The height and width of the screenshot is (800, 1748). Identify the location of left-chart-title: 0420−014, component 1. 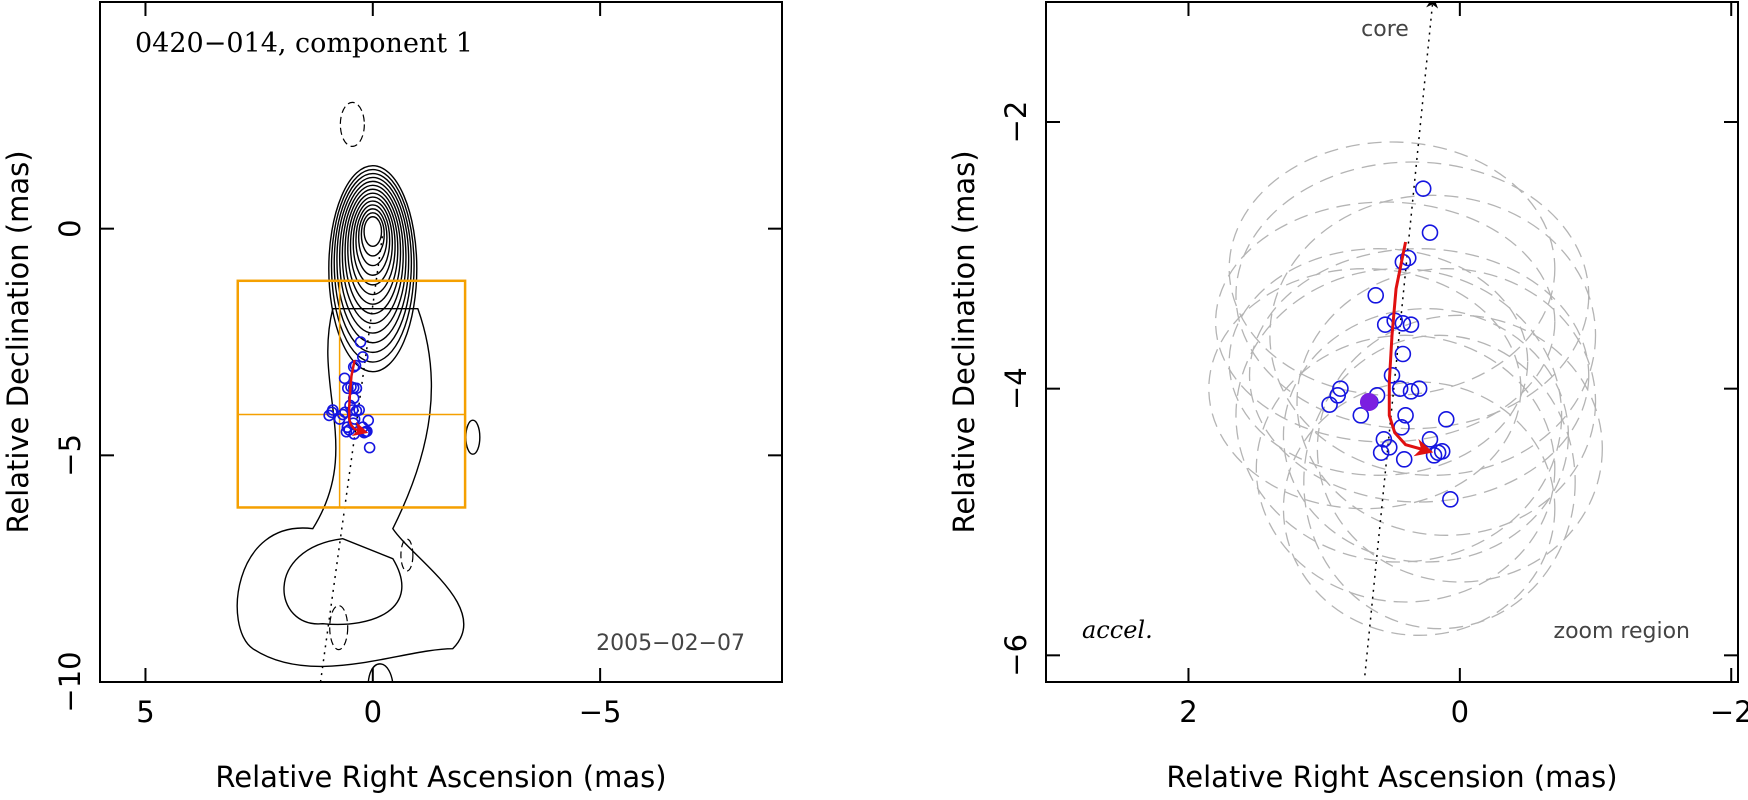
(304, 43).